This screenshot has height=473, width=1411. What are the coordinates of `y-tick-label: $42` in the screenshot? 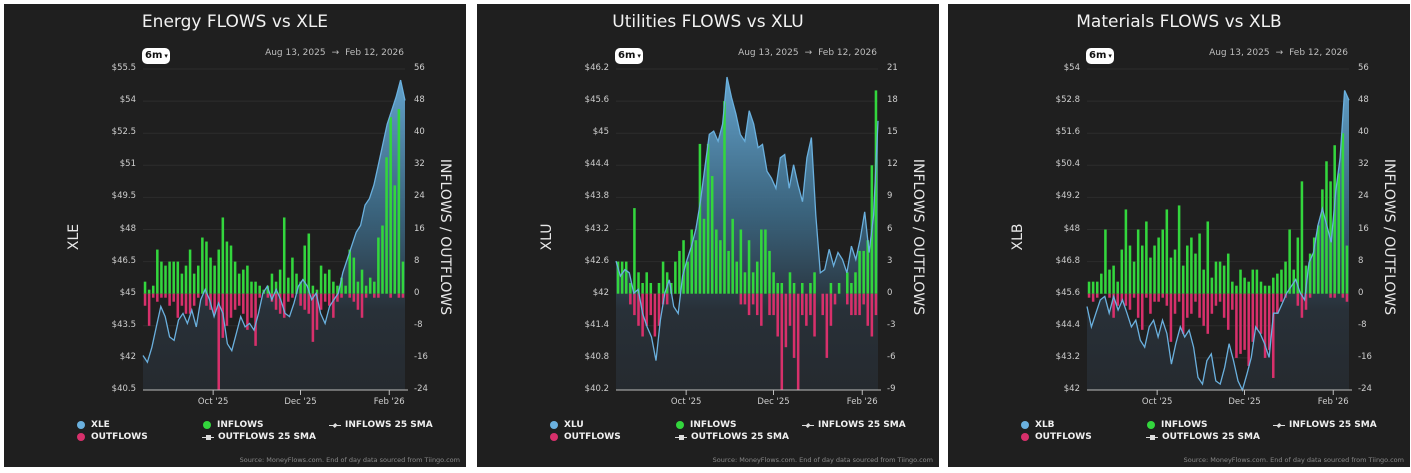 It's located at (600, 292).